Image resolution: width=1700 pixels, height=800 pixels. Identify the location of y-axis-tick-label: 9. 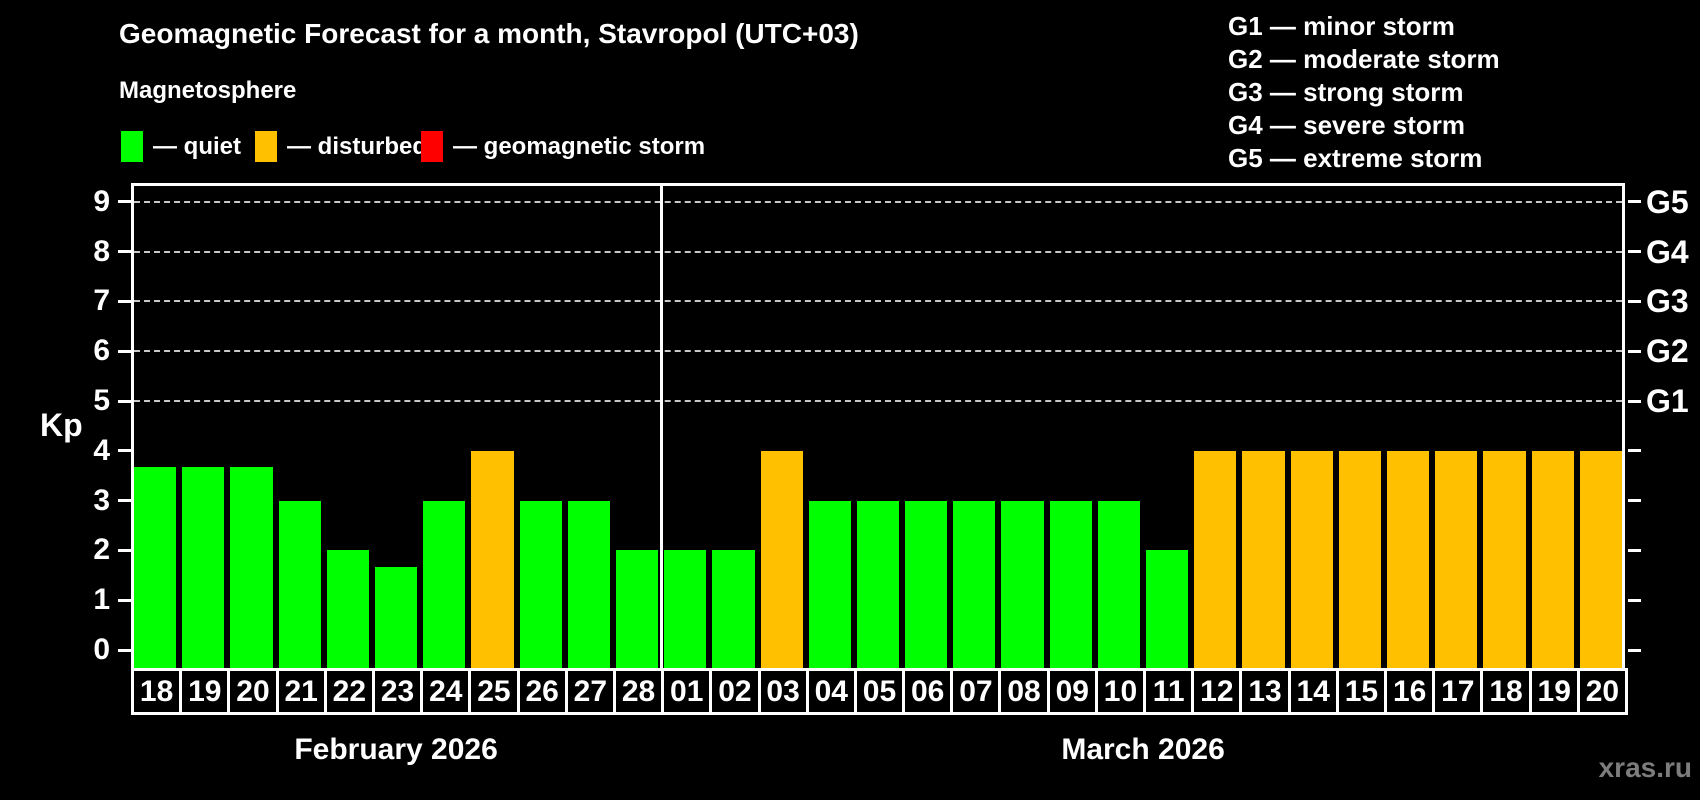
(101, 201).